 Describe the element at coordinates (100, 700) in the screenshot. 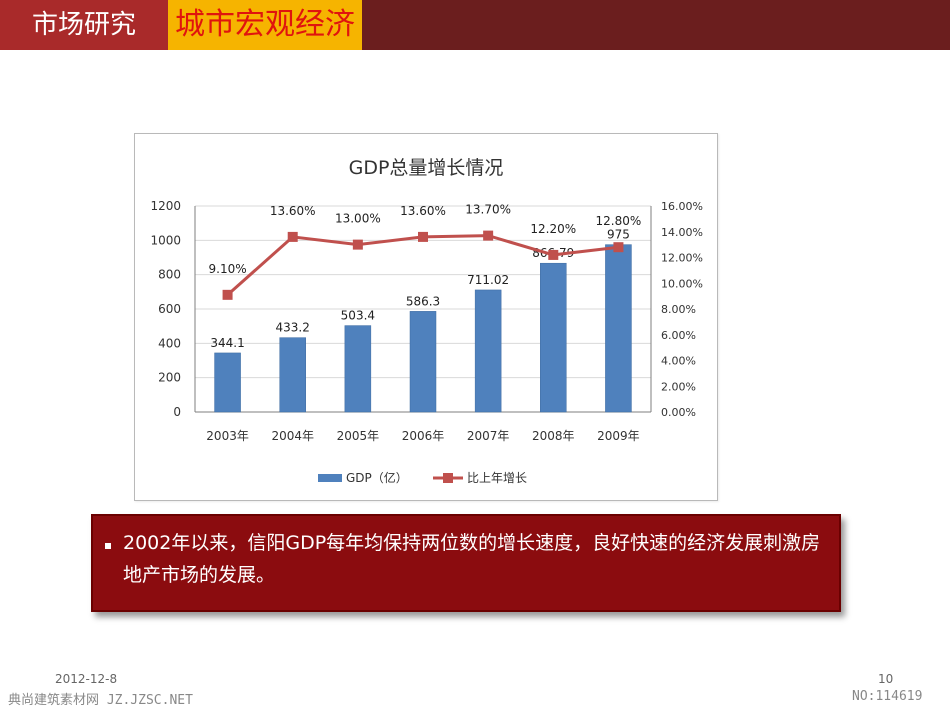

I see `watermark-left: 典尚建筑素材网 JZ.JZSC.NET` at that location.